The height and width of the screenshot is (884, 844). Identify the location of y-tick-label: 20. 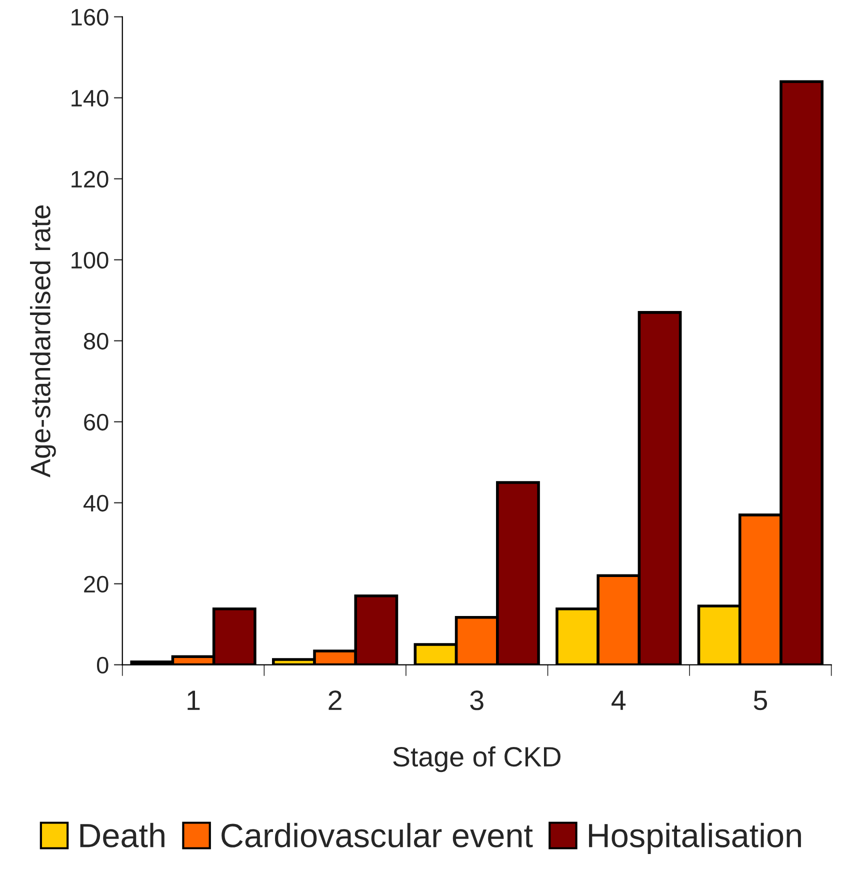
(96, 584).